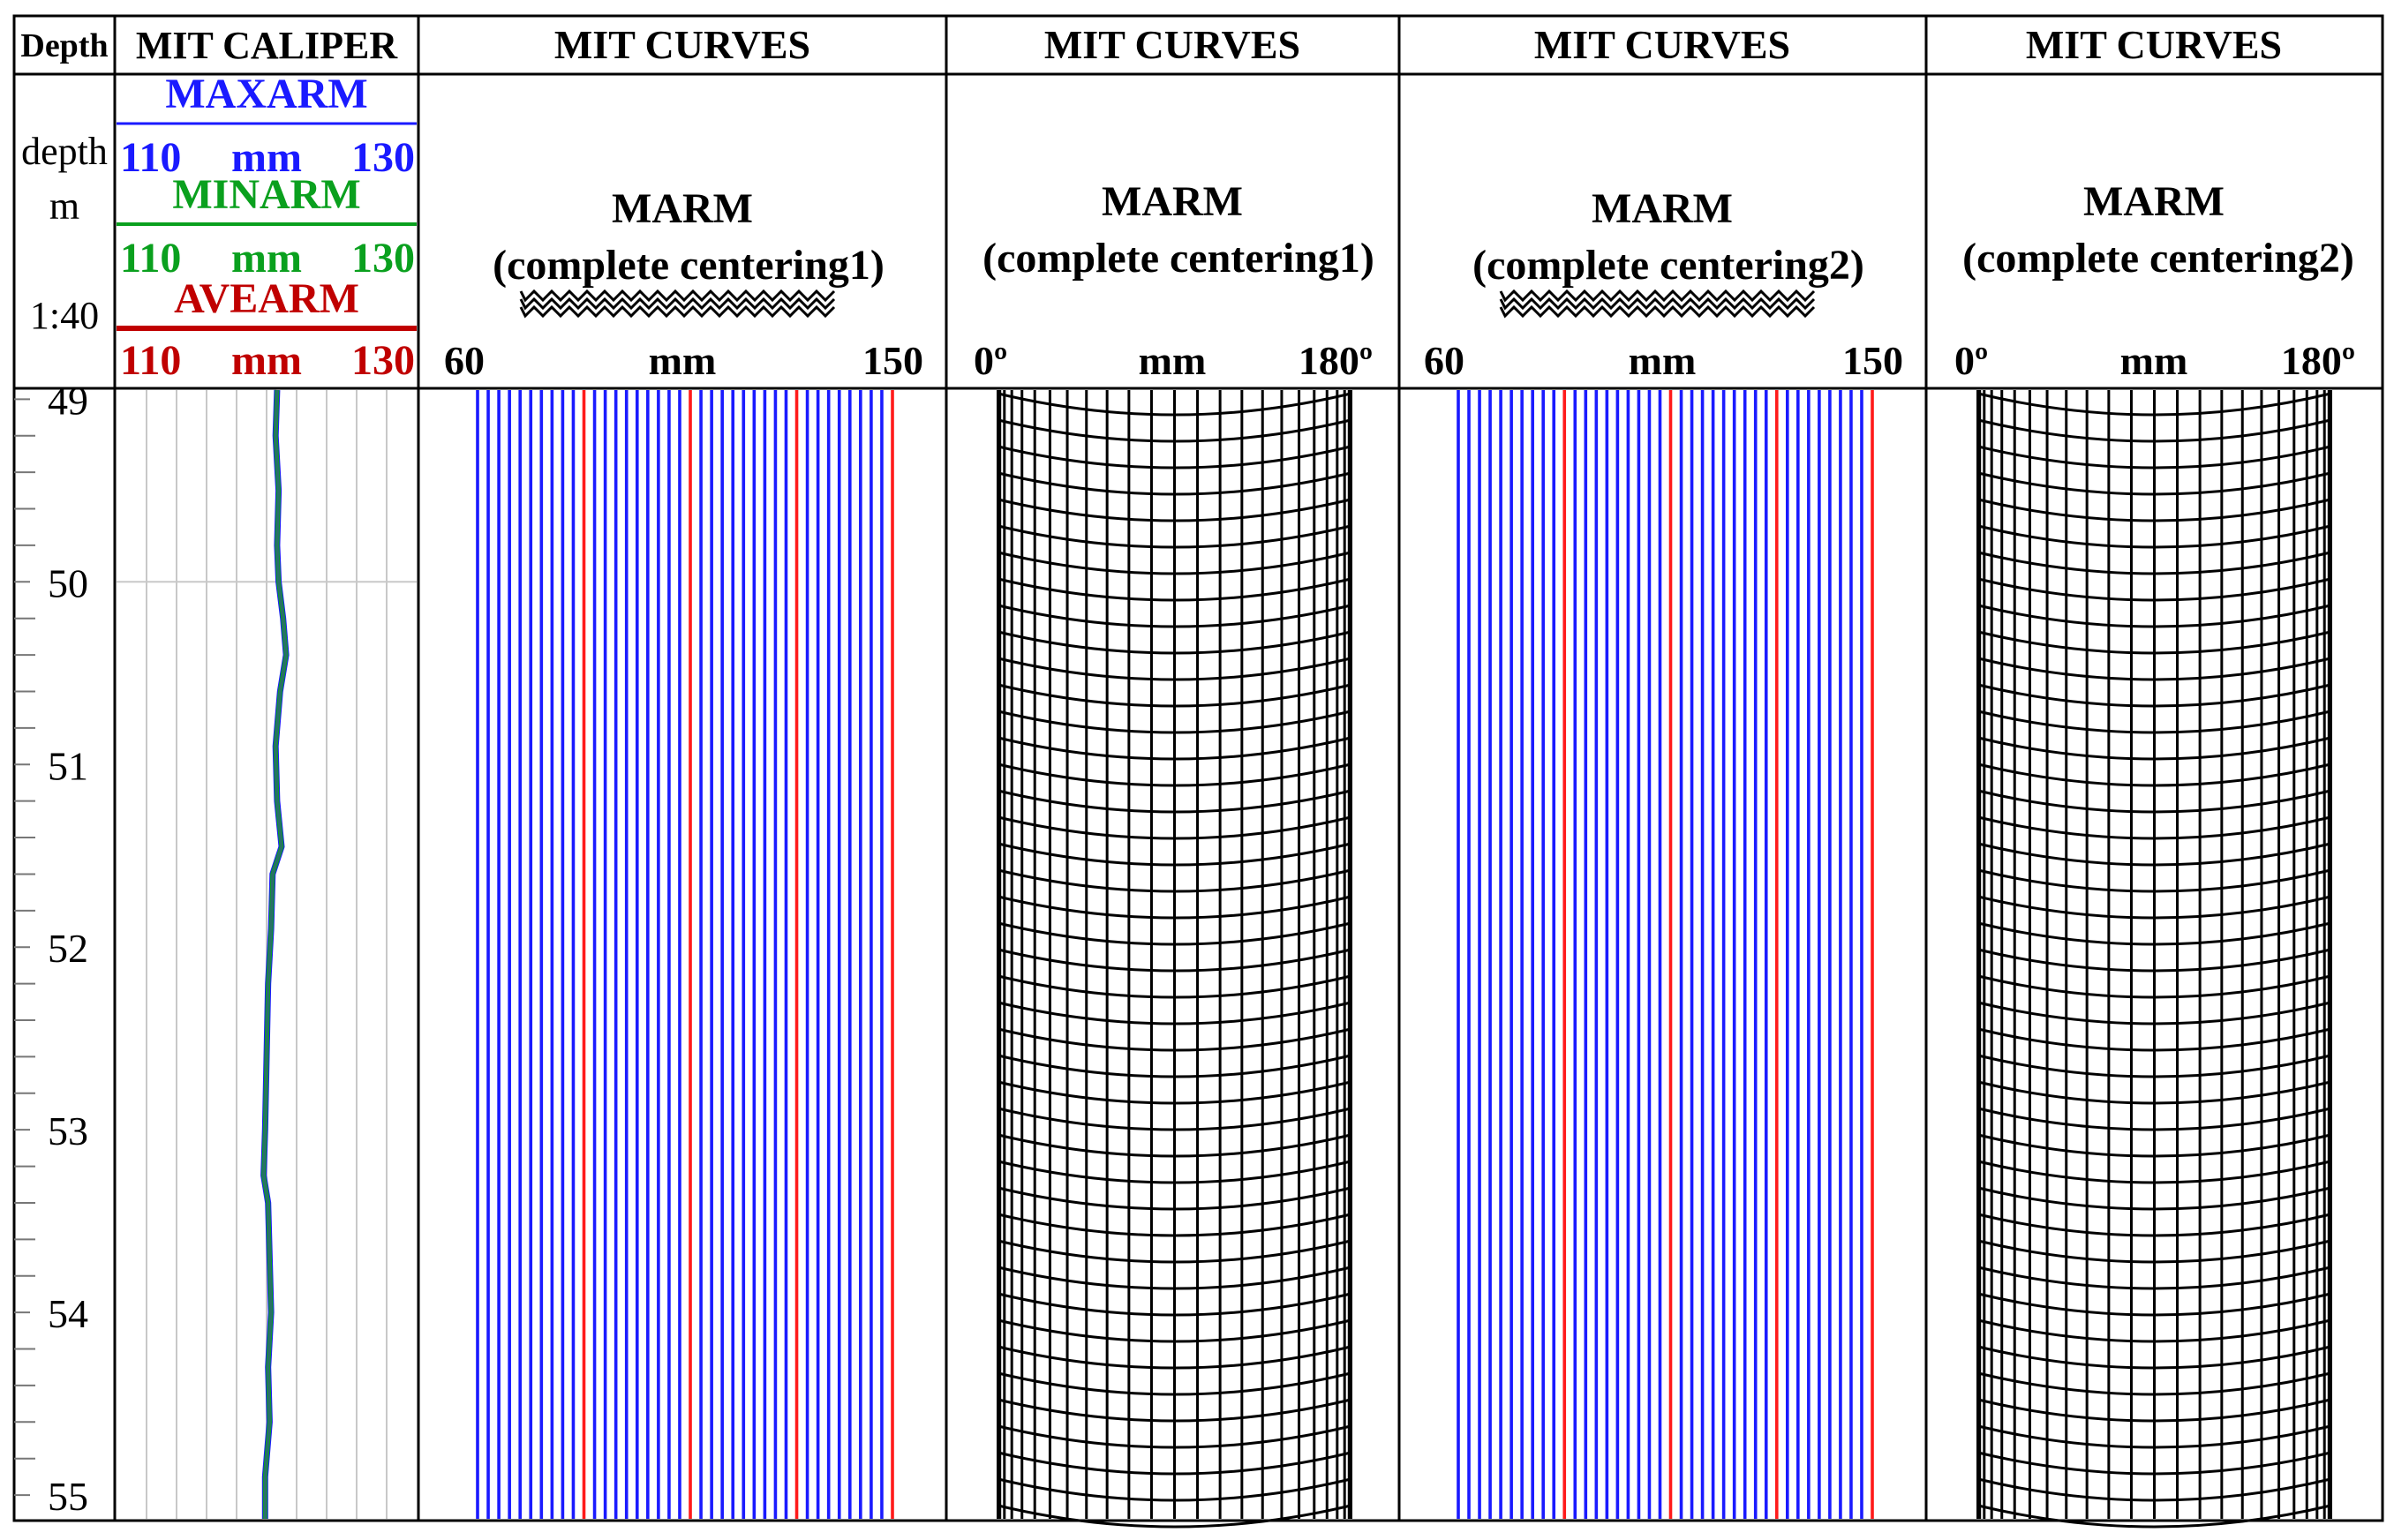 The width and height of the screenshot is (2394, 1540). Describe the element at coordinates (1172, 201) in the screenshot. I see `curves-track-2-line1: MARM` at that location.